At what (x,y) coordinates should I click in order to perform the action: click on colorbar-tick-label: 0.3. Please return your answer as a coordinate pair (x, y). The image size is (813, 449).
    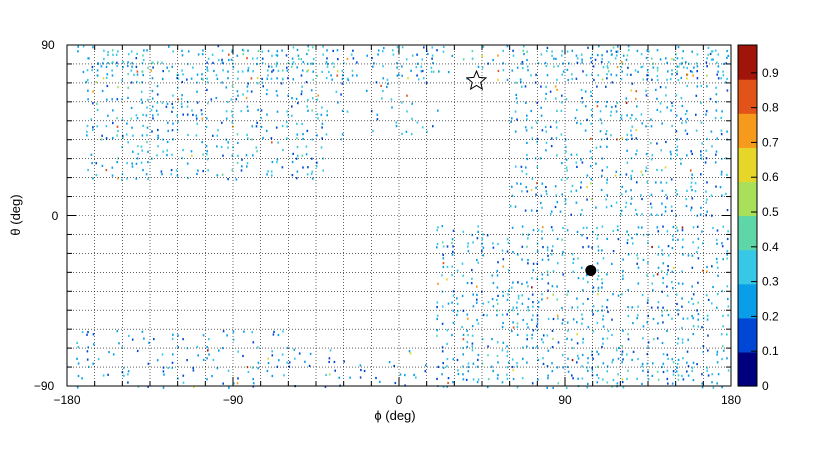
    Looking at the image, I should click on (770, 282).